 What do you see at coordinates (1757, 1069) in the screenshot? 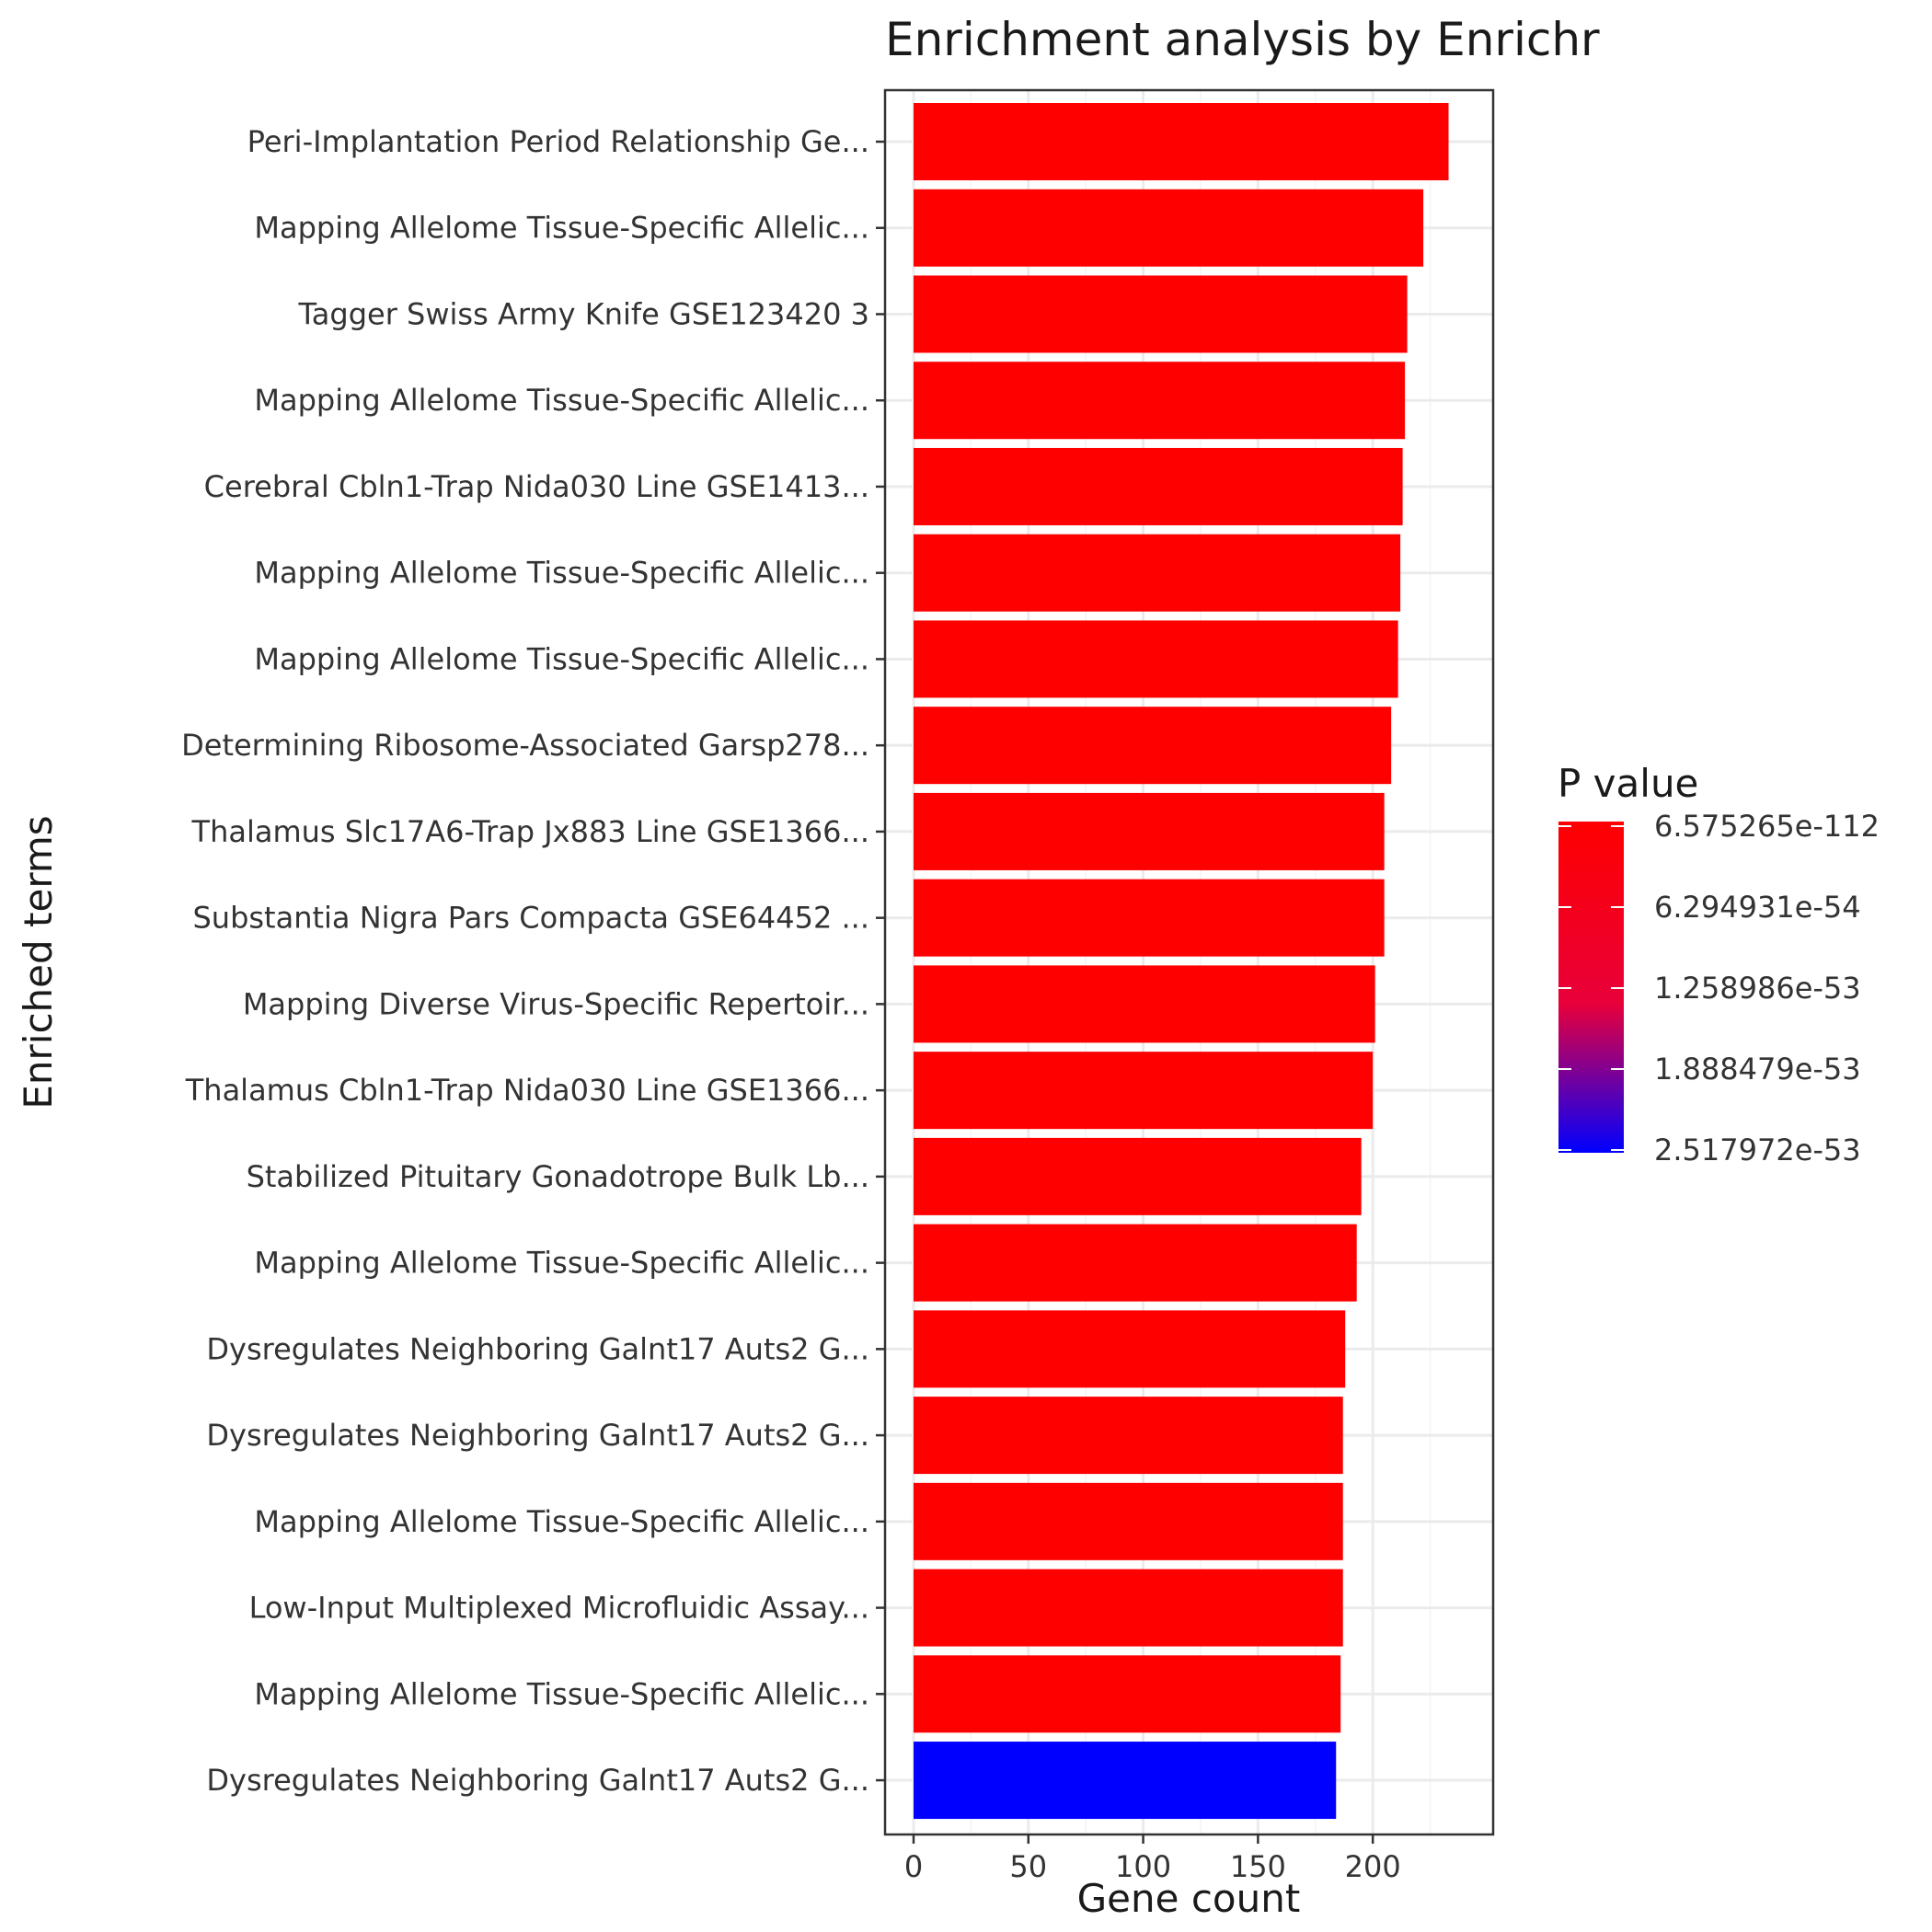
I see `legend-label: 1.888479e-53` at bounding box center [1757, 1069].